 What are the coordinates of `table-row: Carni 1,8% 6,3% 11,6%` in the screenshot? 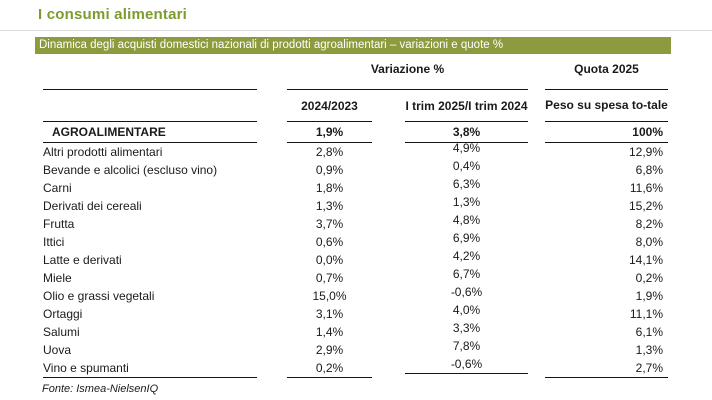 It's located at (355, 187).